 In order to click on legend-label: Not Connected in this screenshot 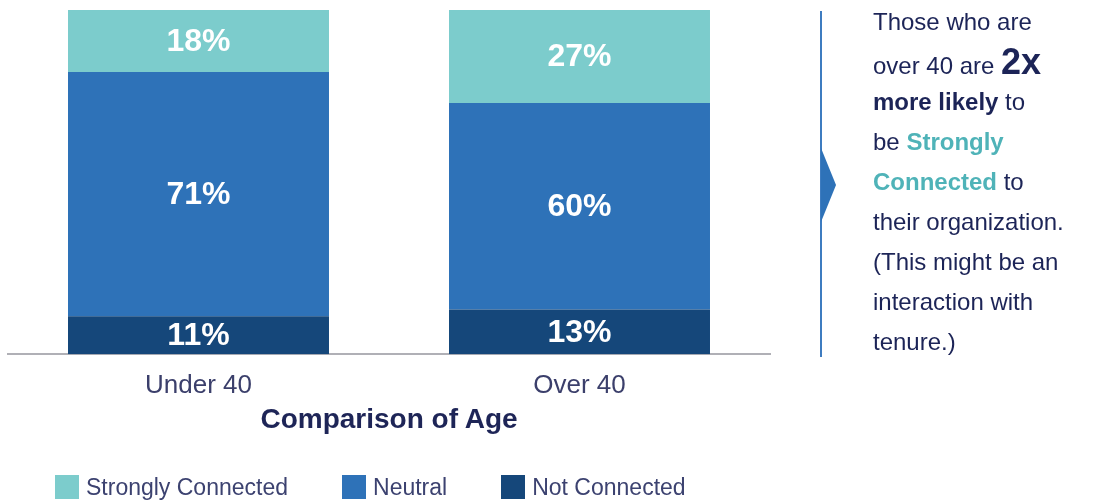, I will do `click(609, 487)`.